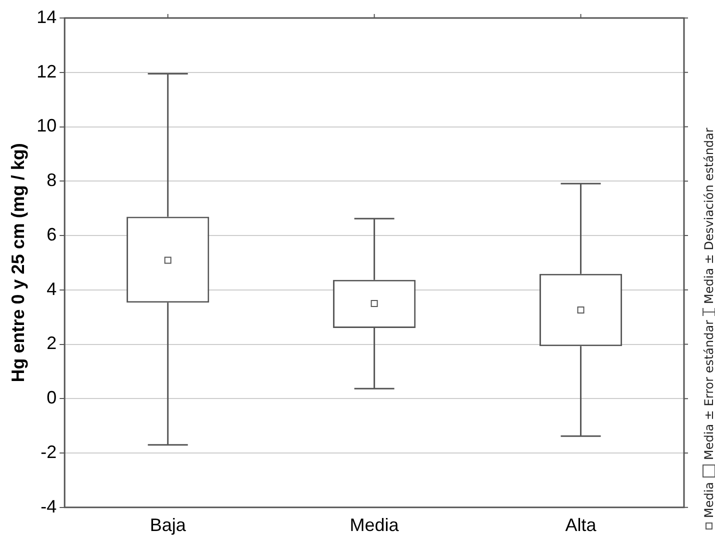 The height and width of the screenshot is (540, 715). What do you see at coordinates (375, 525) in the screenshot?
I see `x-tick-label: Media` at bounding box center [375, 525].